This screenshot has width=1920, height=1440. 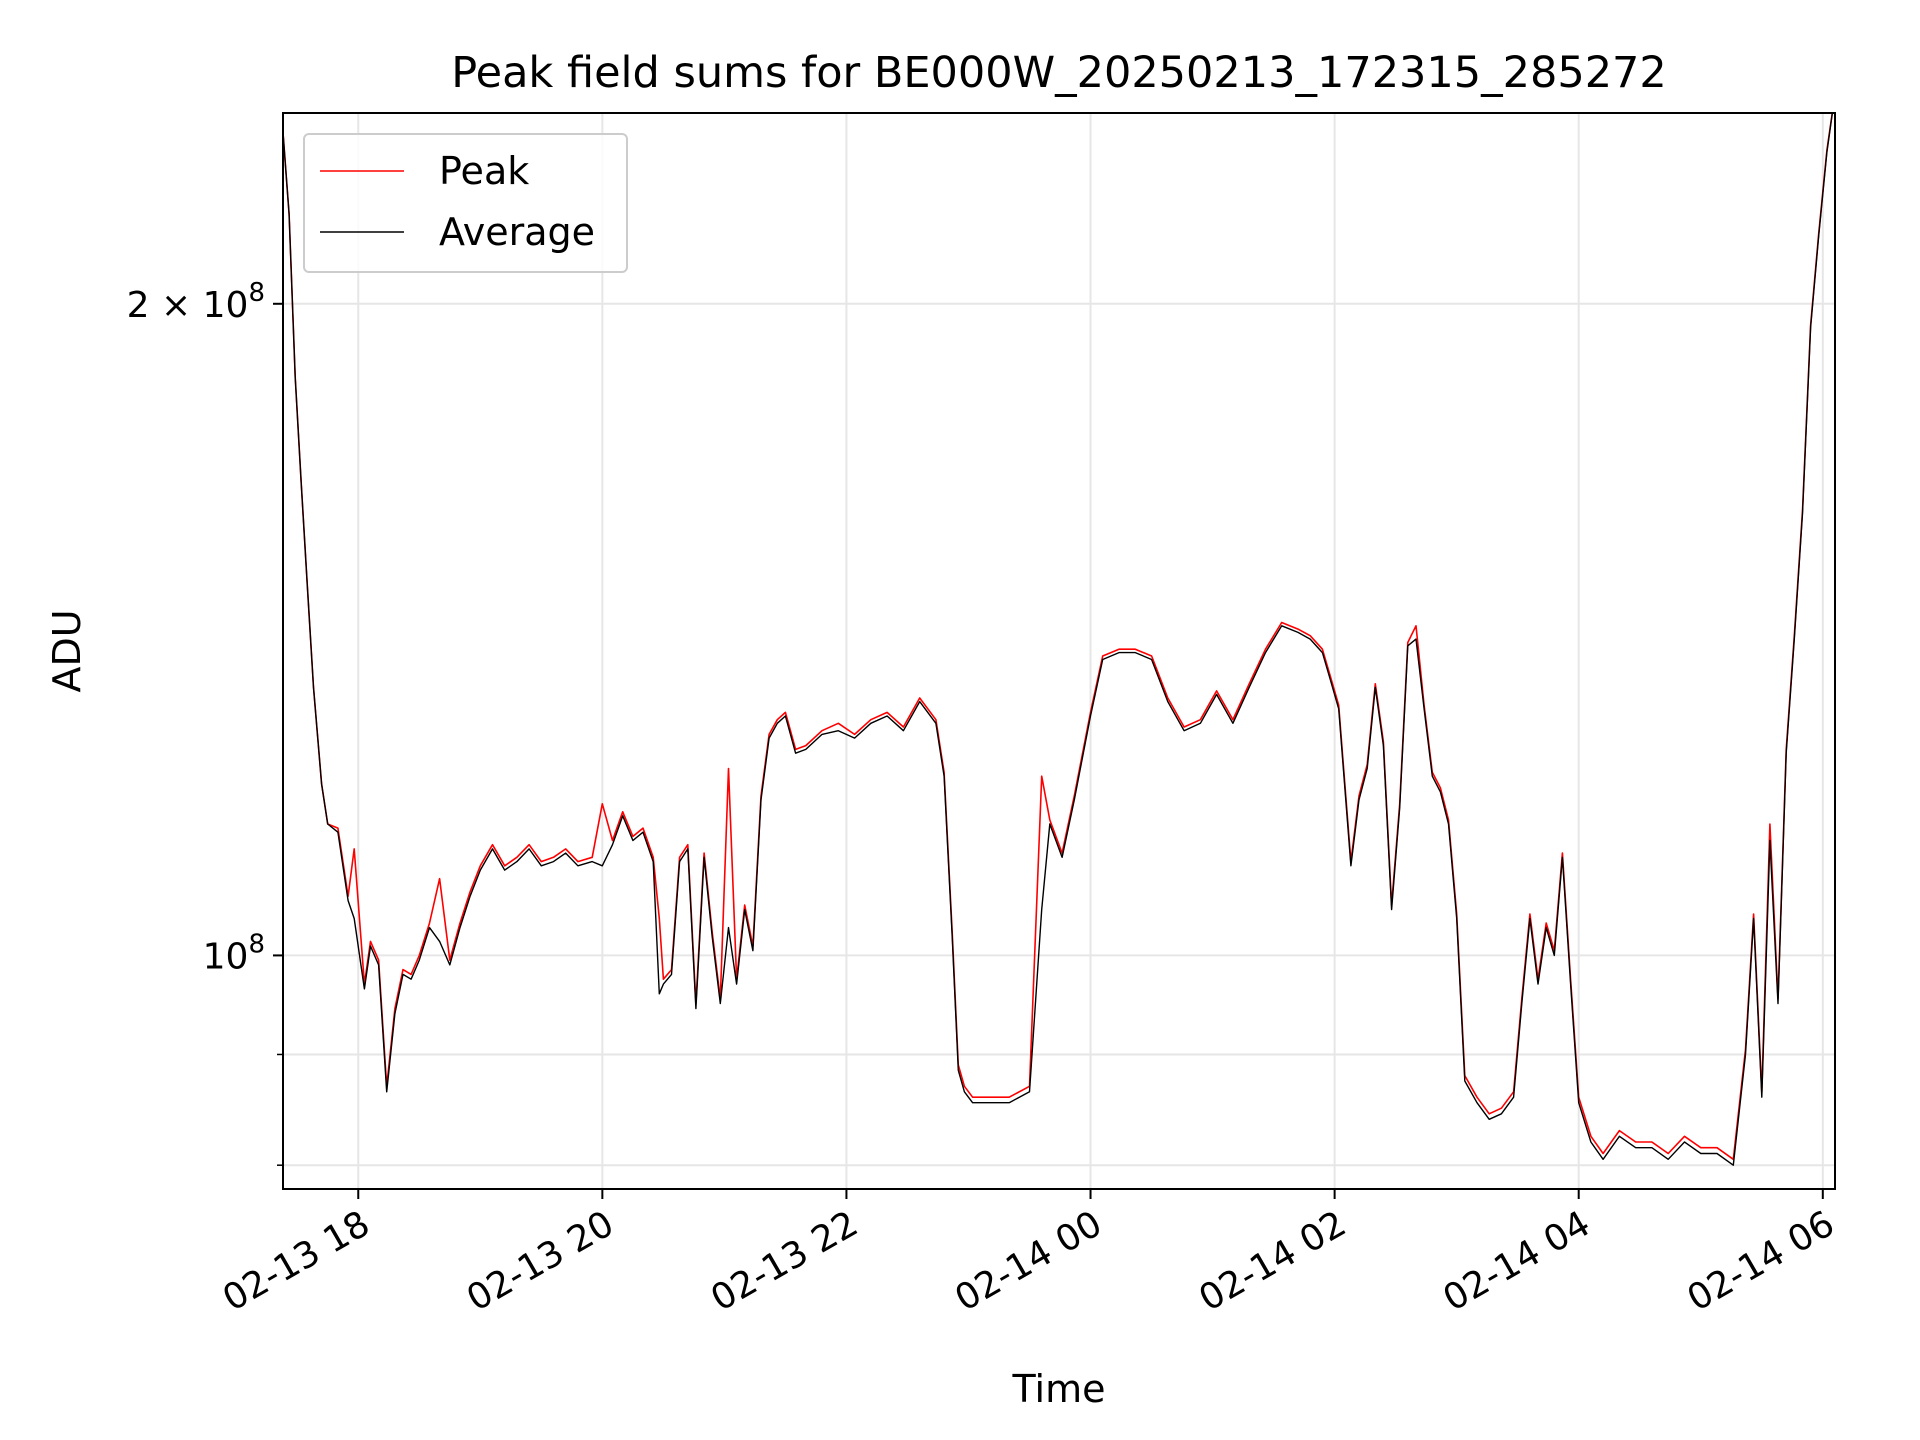 What do you see at coordinates (1059, 1389) in the screenshot?
I see `x-axis-label: Time` at bounding box center [1059, 1389].